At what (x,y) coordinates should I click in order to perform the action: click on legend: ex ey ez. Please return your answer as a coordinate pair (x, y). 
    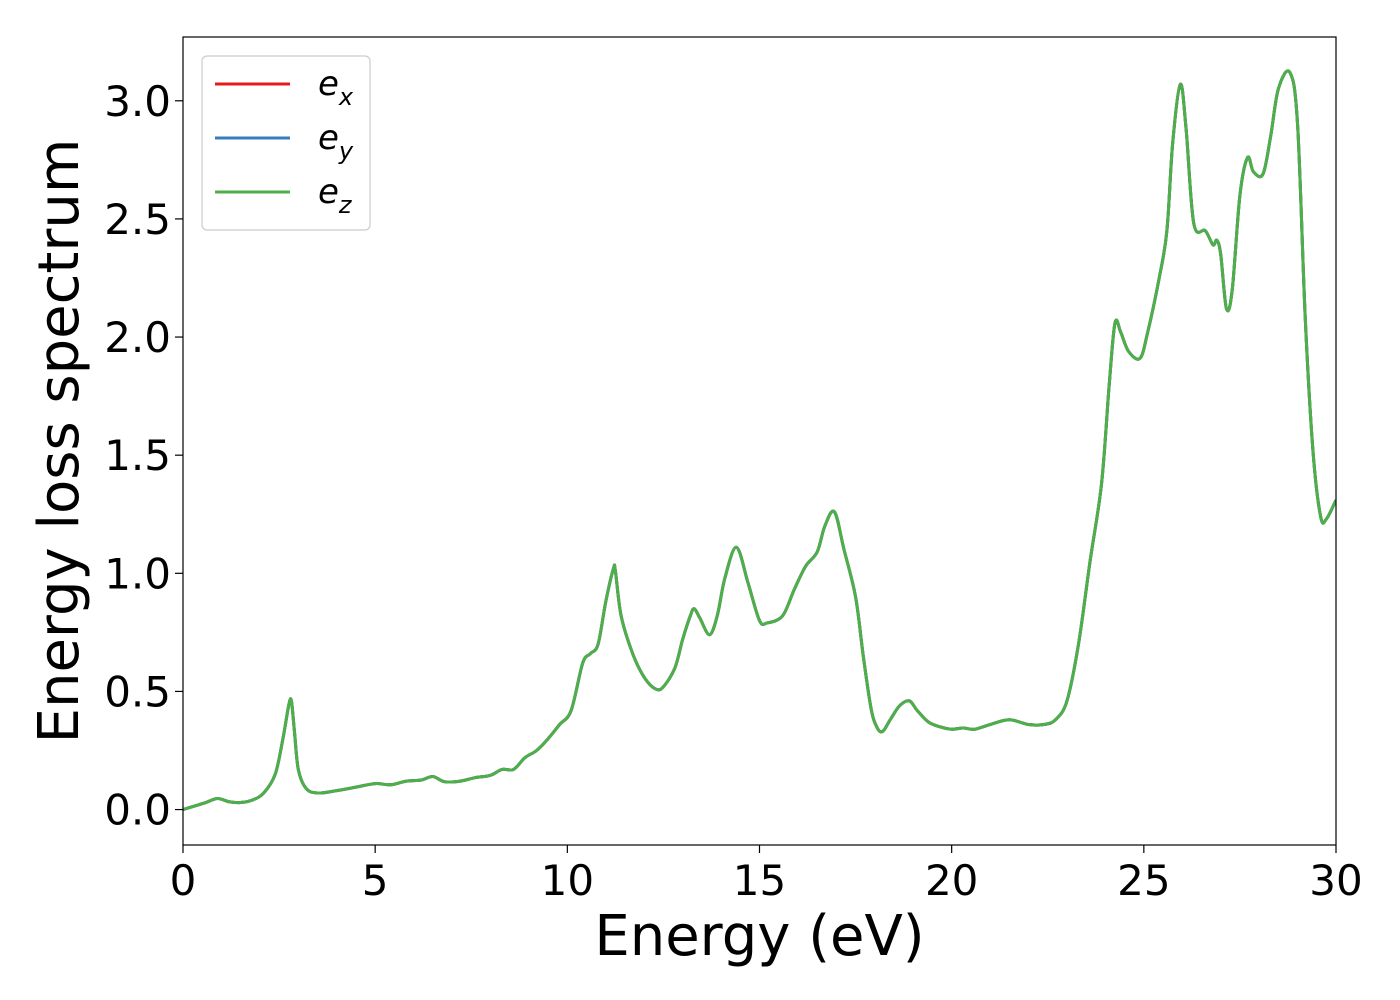
    Looking at the image, I should click on (286, 143).